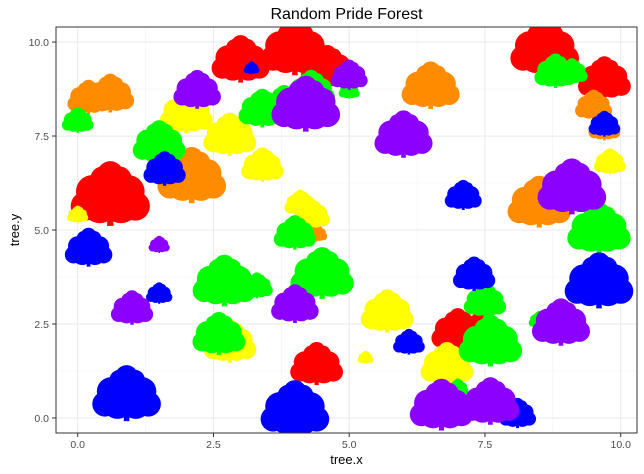 The height and width of the screenshot is (474, 644). What do you see at coordinates (39, 43) in the screenshot?
I see `y-tick-label: 10.0` at bounding box center [39, 43].